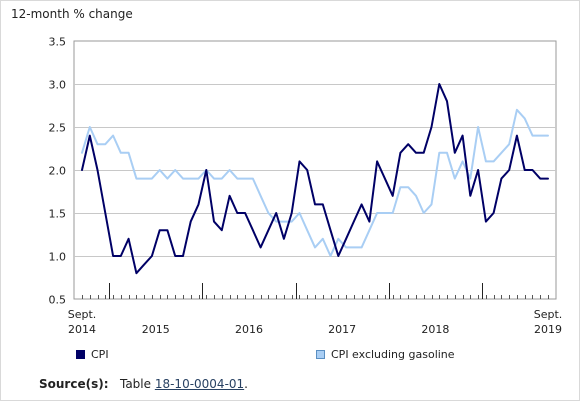 The height and width of the screenshot is (401, 580). I want to click on y-tick-label-0.5: 0.5, so click(58, 300).